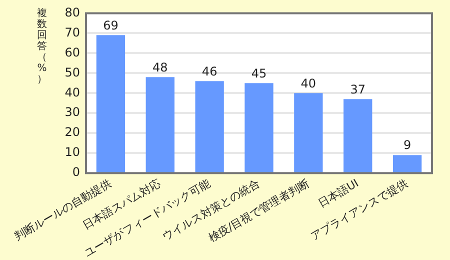 The image size is (450, 260). Describe the element at coordinates (160, 67) in the screenshot. I see `data-label: 48` at that location.